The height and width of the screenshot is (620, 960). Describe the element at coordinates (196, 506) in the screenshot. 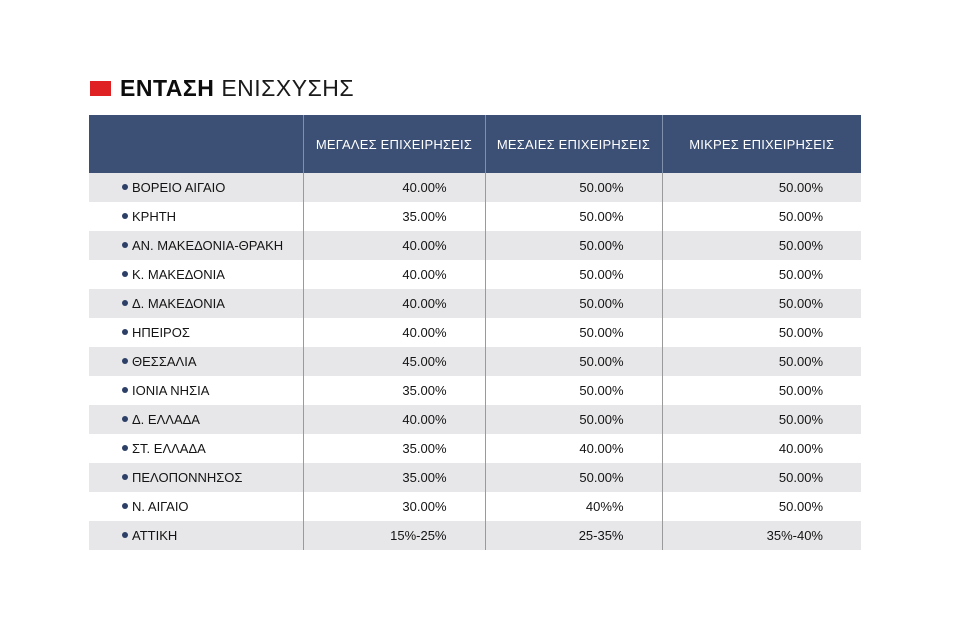

I see `region-cell: Ν. ΑΙΓΑΙΟ` at that location.